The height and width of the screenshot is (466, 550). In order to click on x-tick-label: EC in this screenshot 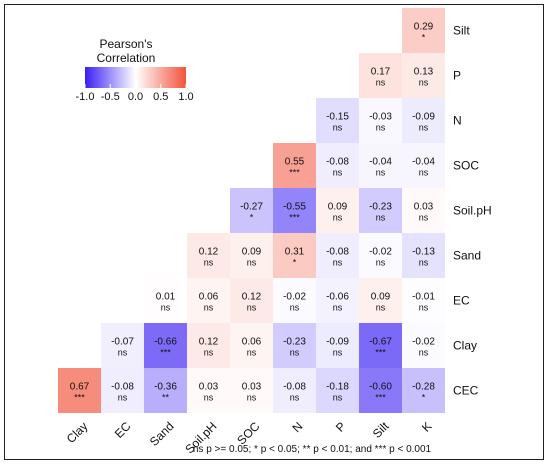, I will do `click(123, 430)`.